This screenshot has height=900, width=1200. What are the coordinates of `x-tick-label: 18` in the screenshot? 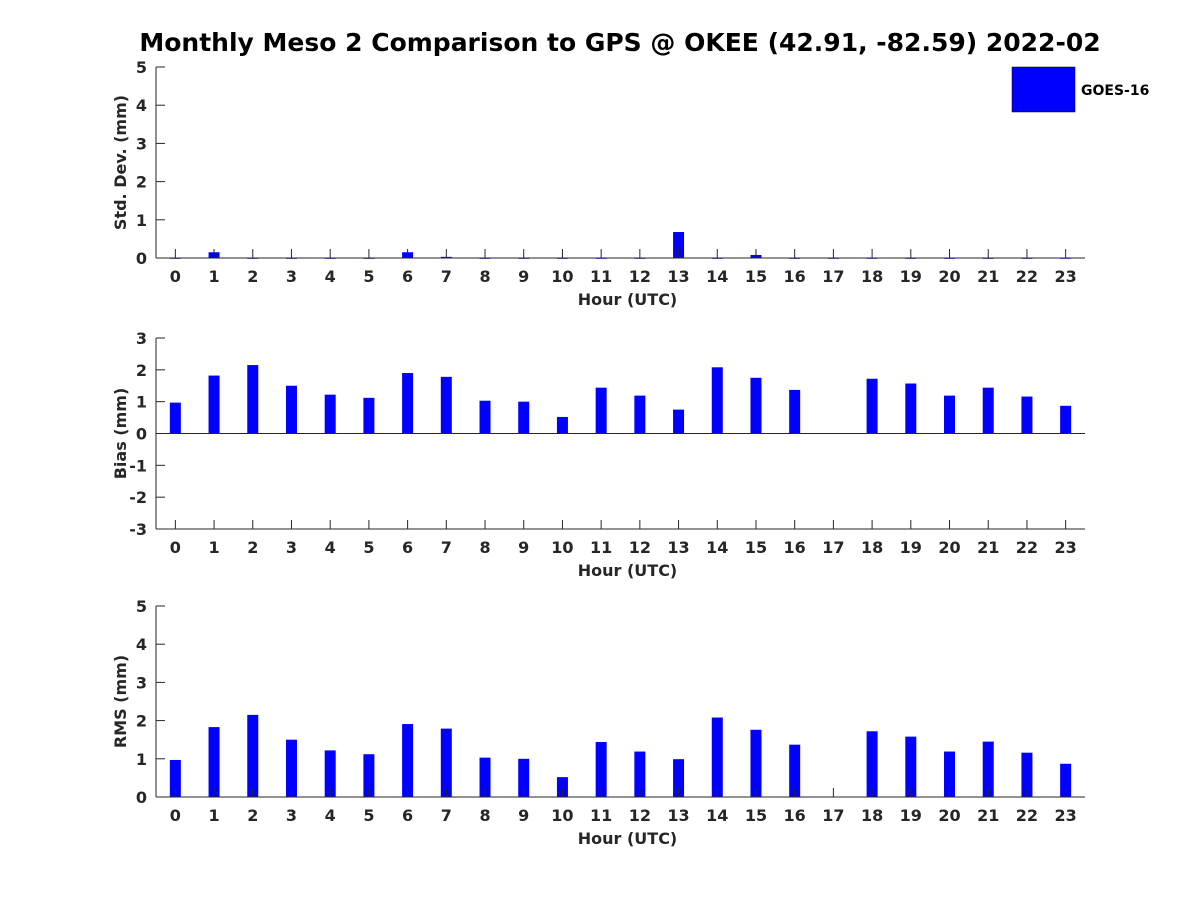 It's located at (872, 815).